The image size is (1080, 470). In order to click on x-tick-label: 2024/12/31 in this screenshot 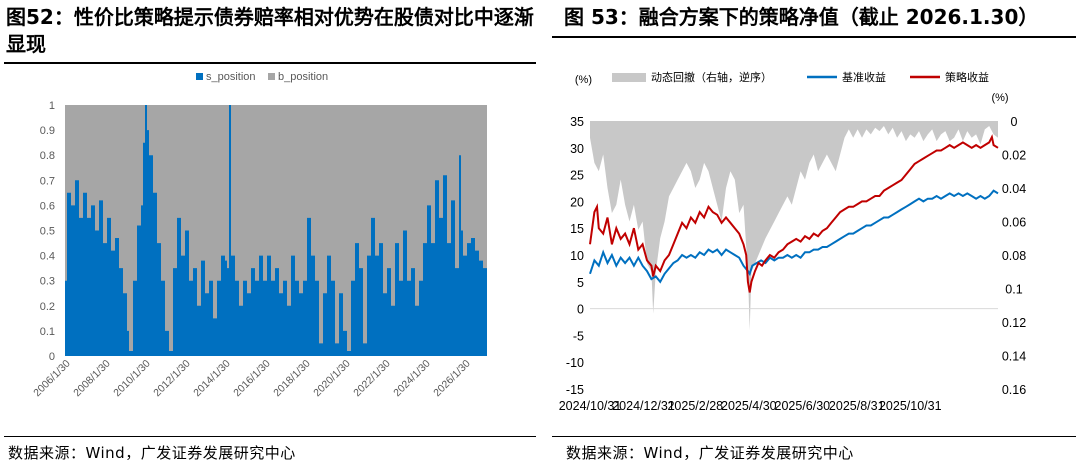, I will do `click(643, 406)`.